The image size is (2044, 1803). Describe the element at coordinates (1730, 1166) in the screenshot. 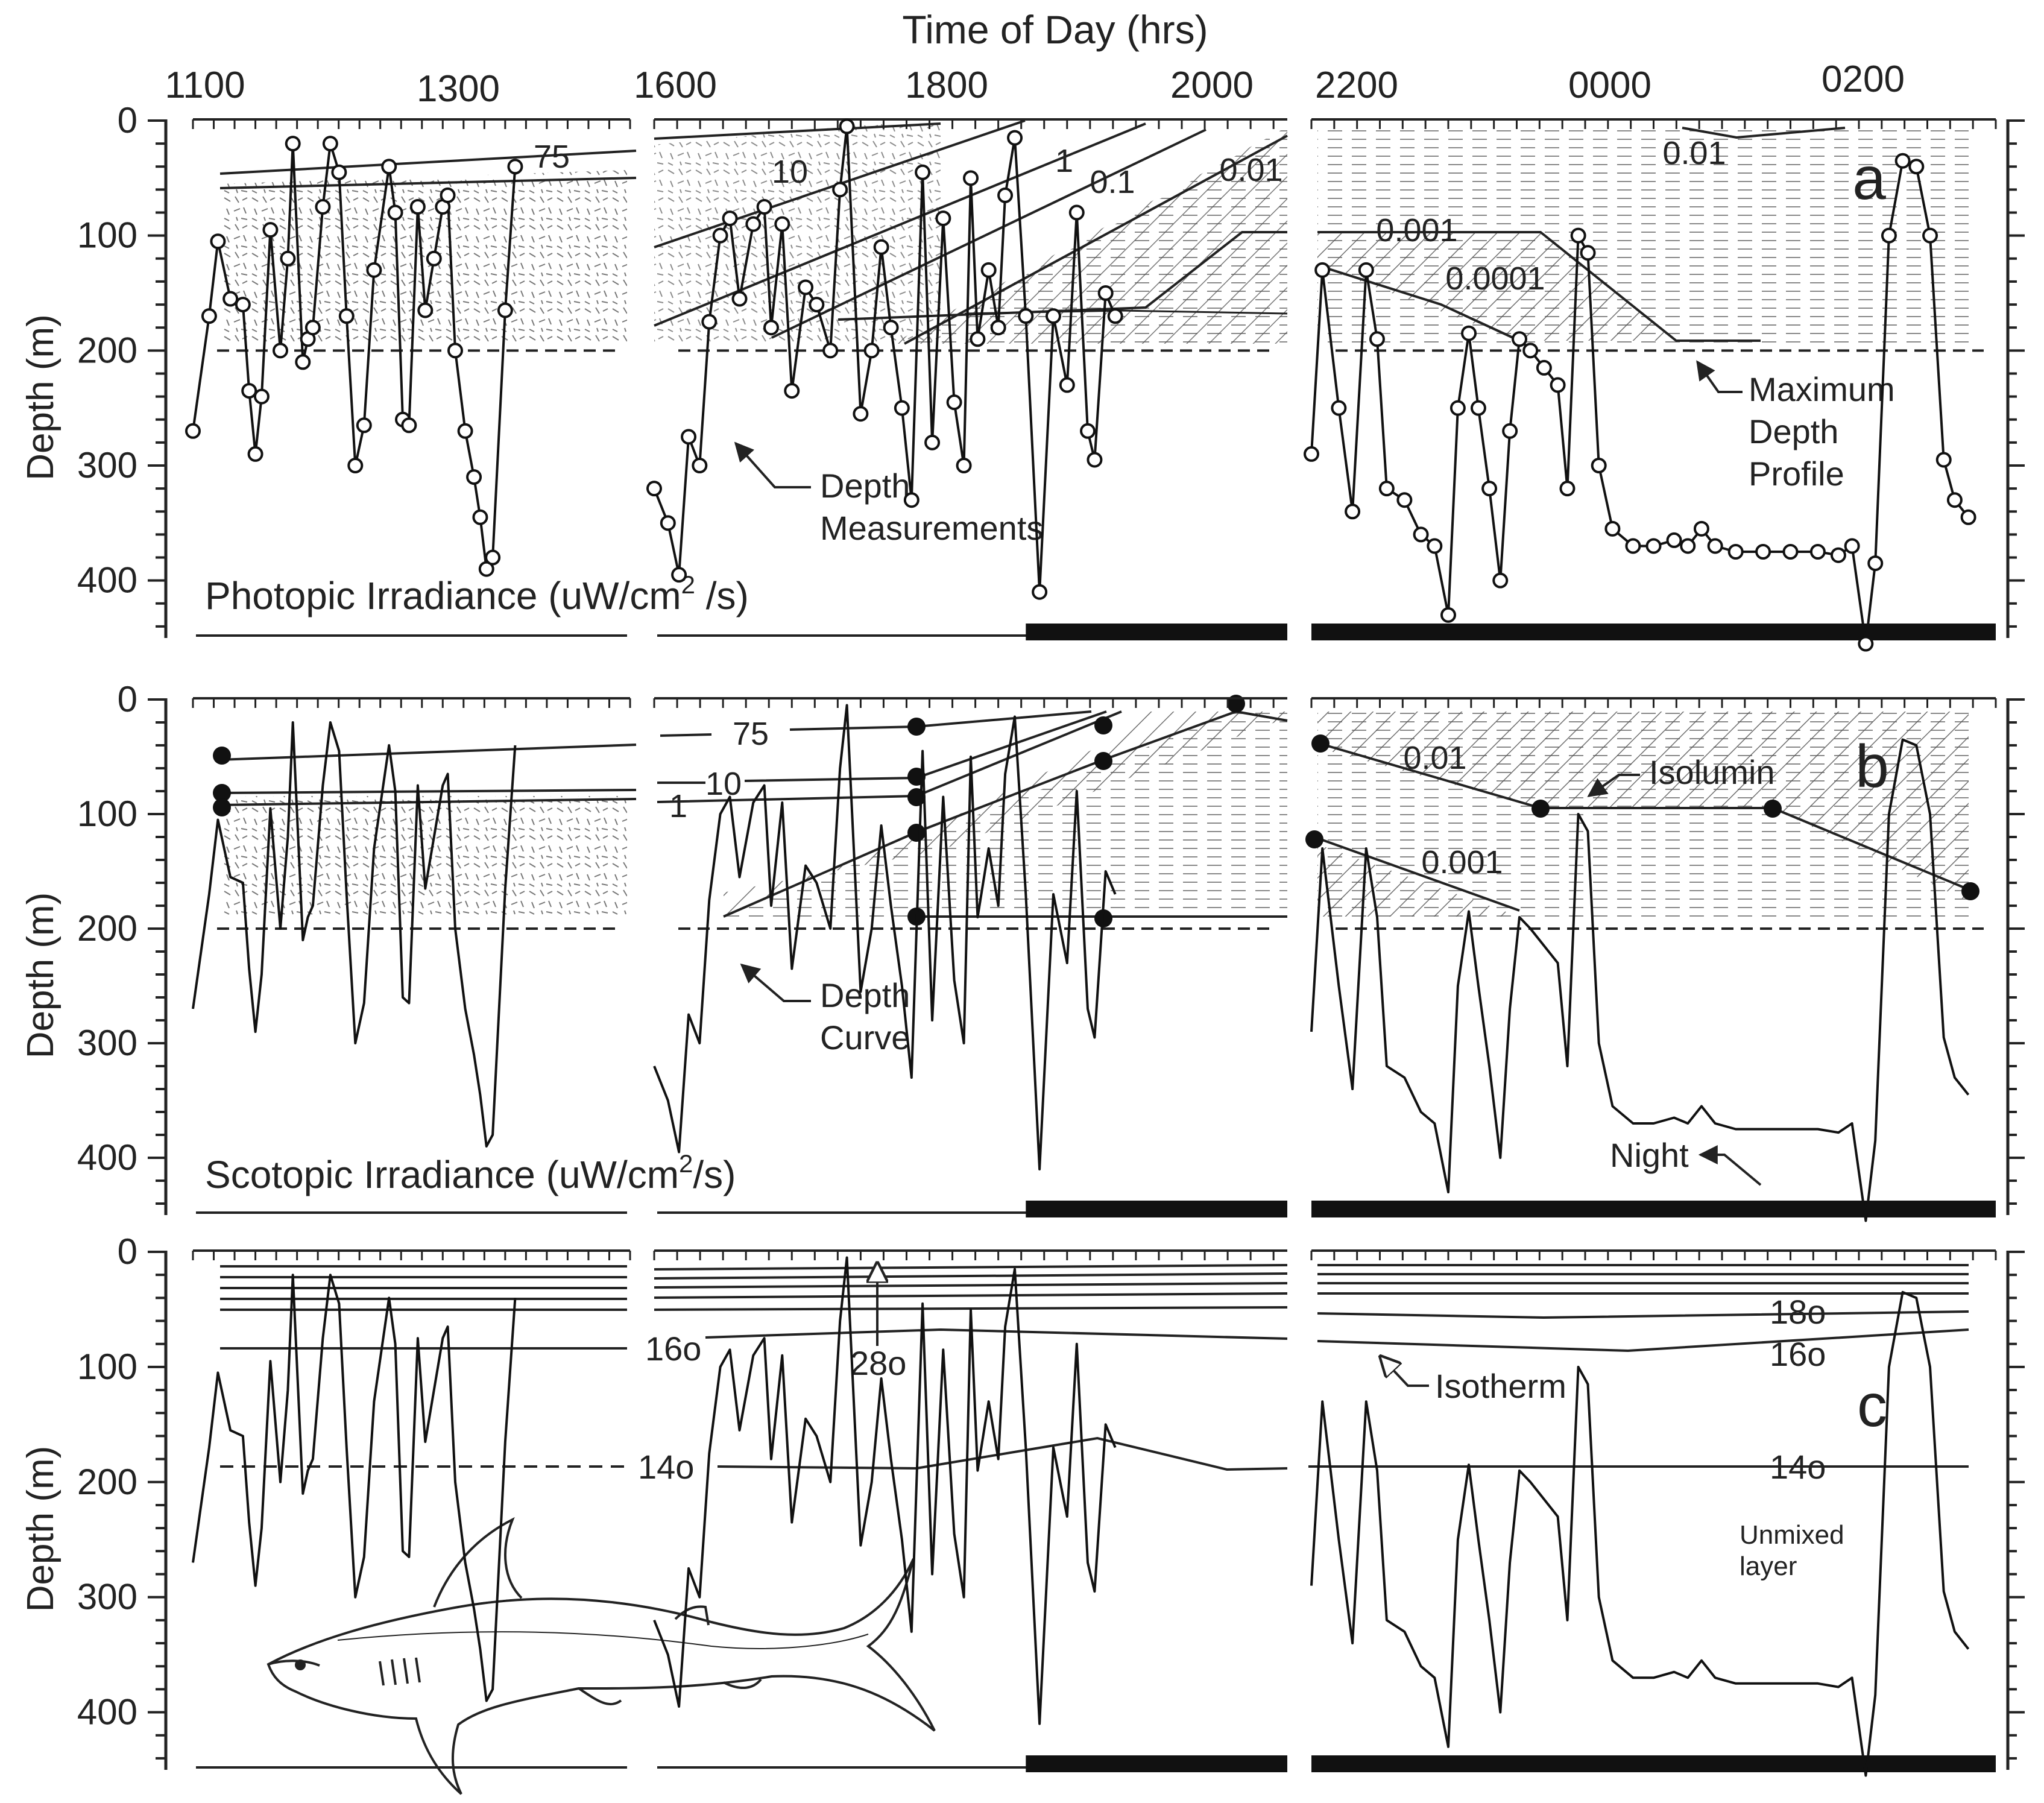

I see `panel-b-night-arrow` at that location.